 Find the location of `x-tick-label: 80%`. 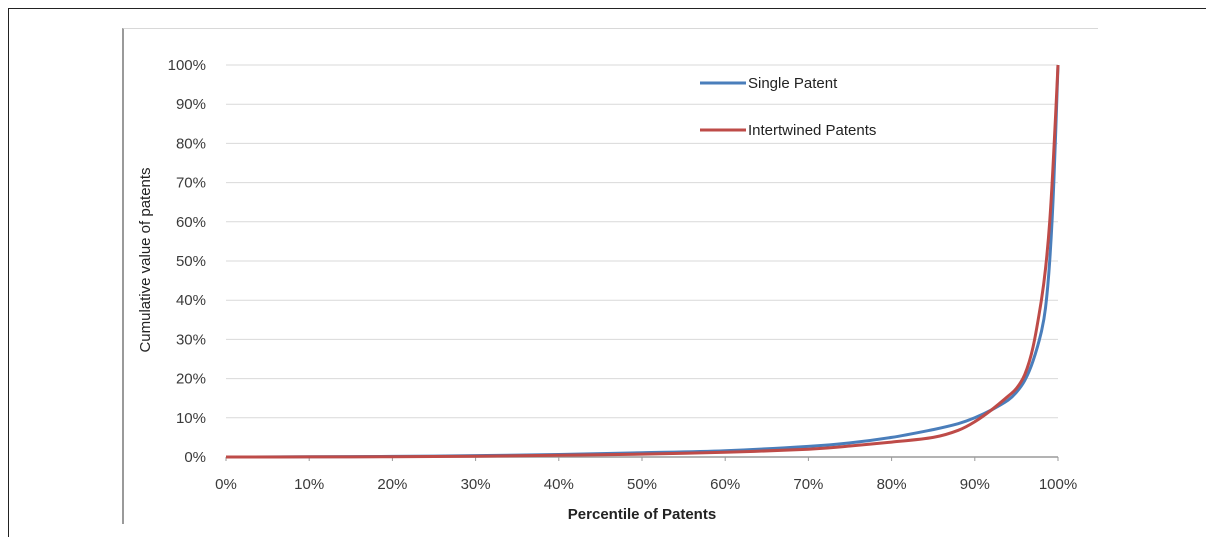

x-tick-label: 80% is located at coordinates (892, 484).